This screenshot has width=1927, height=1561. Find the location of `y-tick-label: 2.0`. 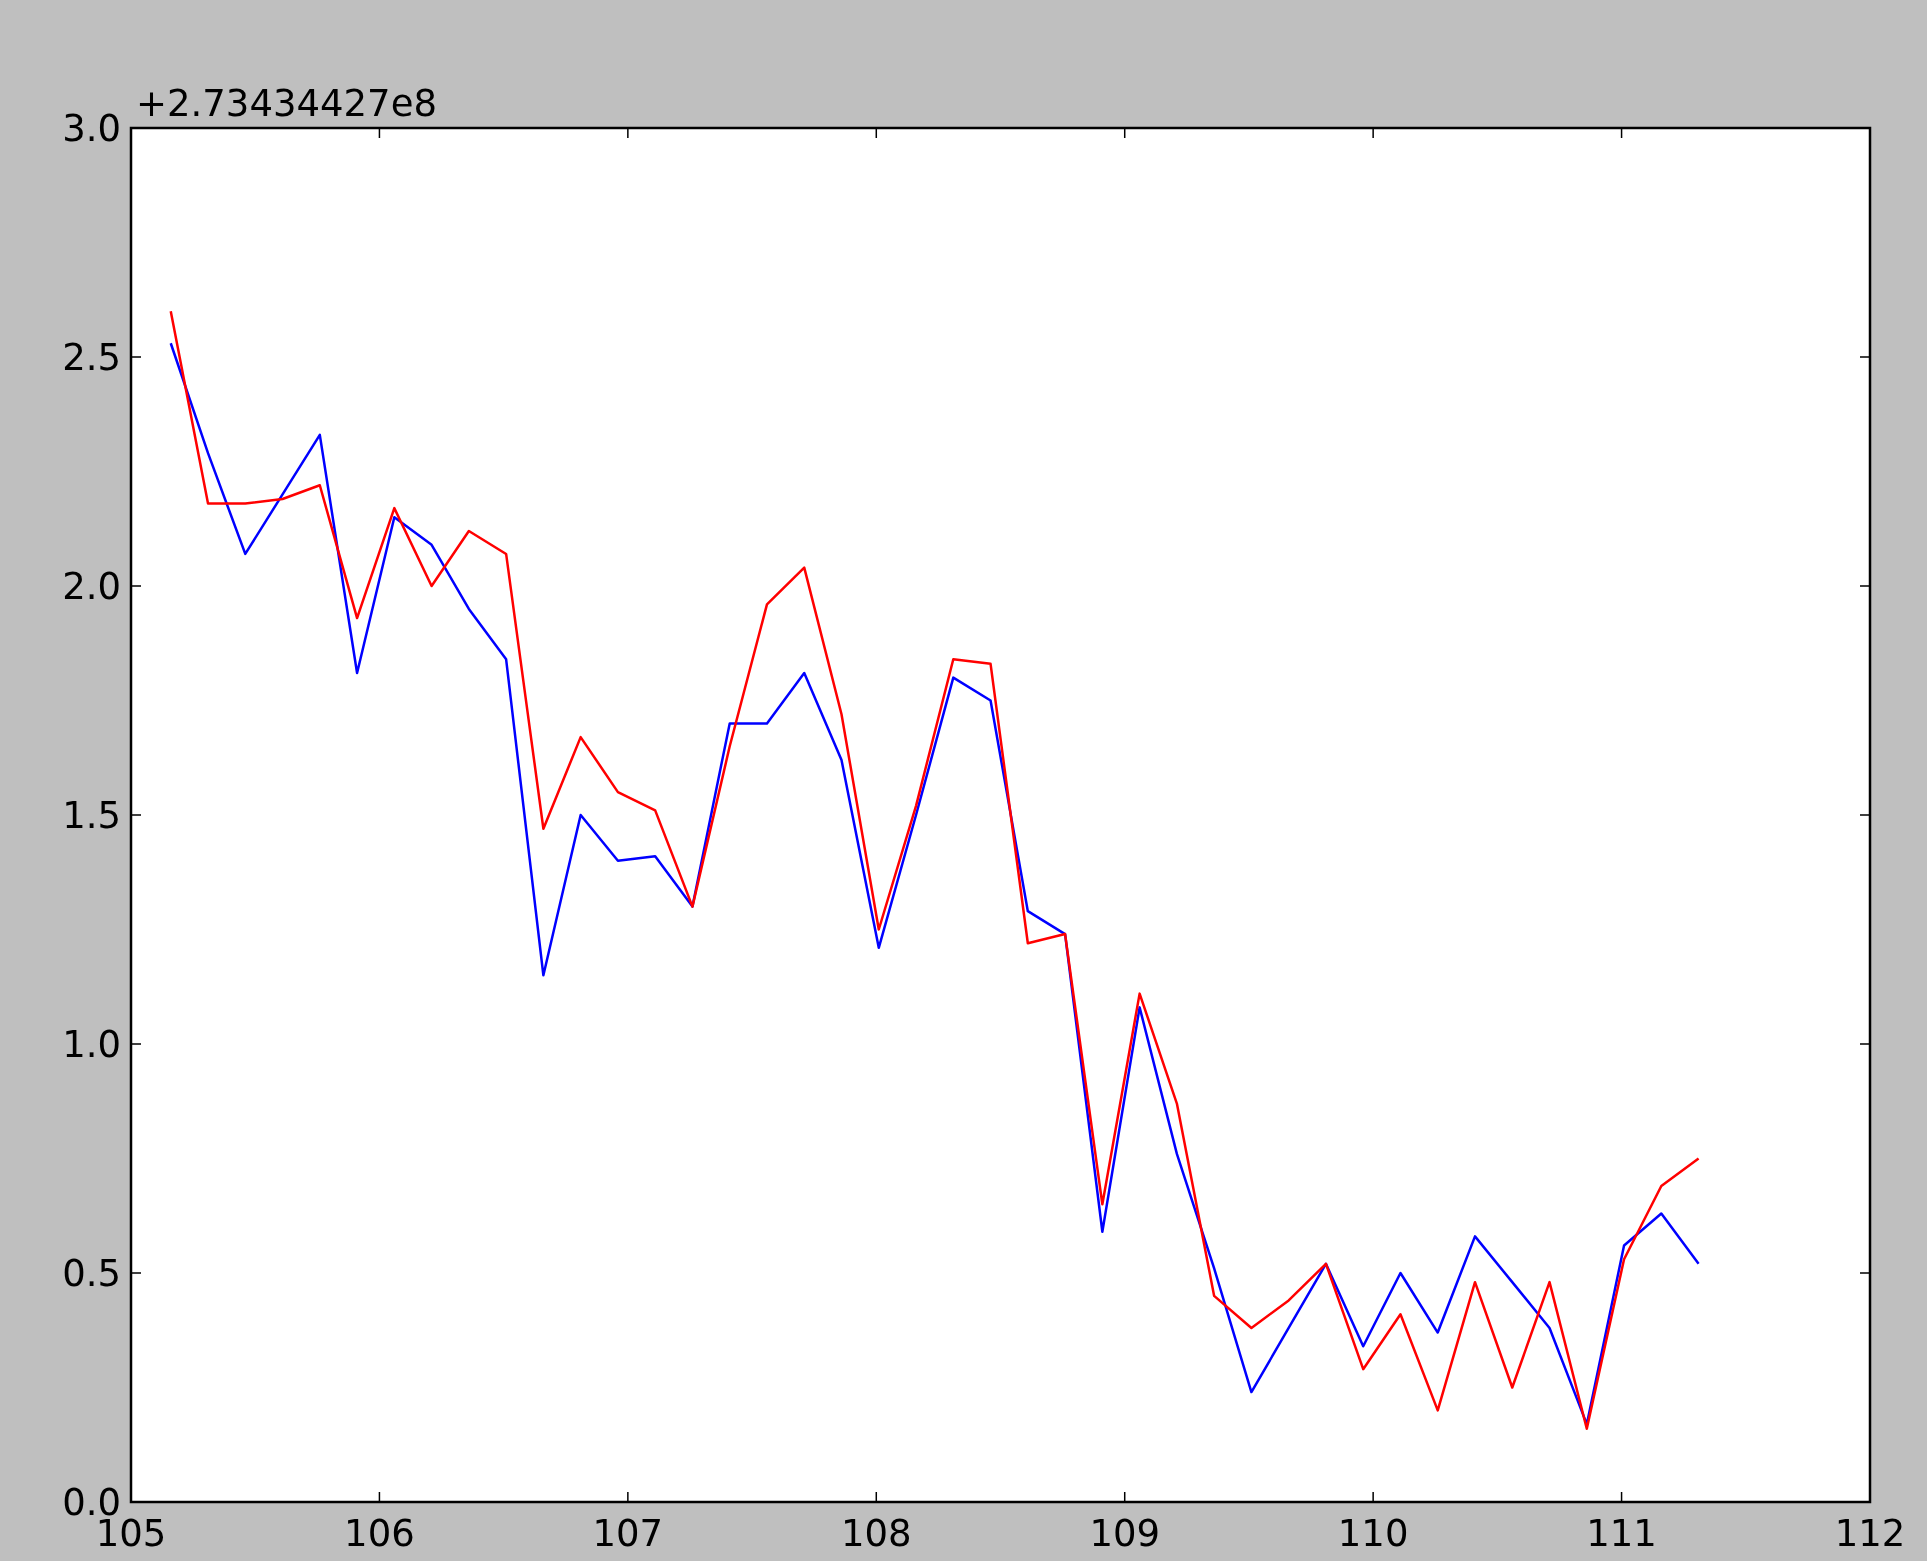

y-tick-label: 2.0 is located at coordinates (91, 586).